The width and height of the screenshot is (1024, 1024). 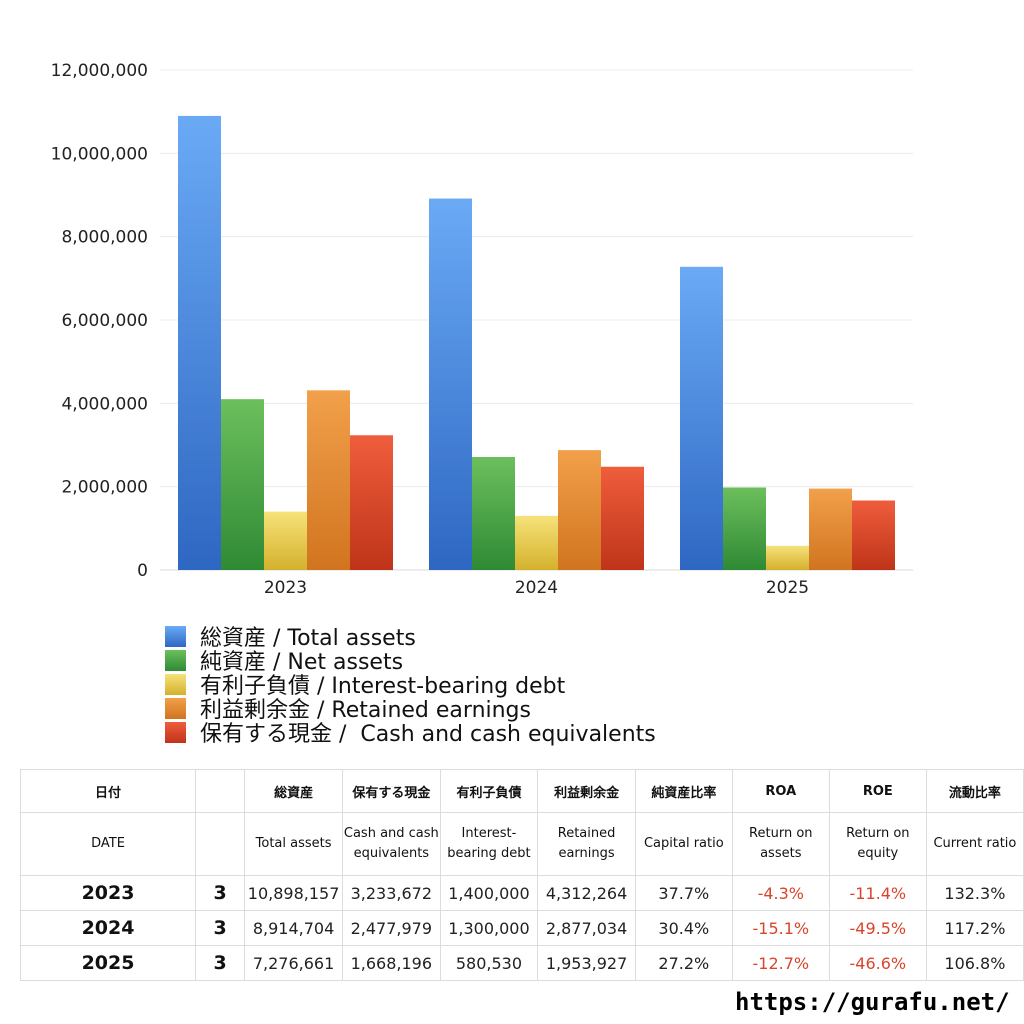 What do you see at coordinates (683, 844) in the screenshot?
I see `table-header-cell: Capital ratio` at bounding box center [683, 844].